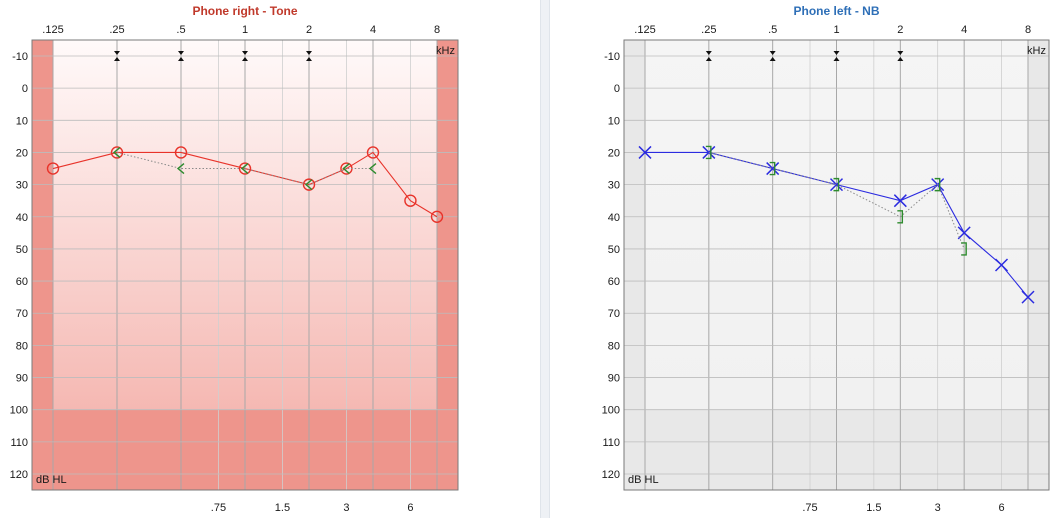  I want to click on panel-separator, so click(545, 259).